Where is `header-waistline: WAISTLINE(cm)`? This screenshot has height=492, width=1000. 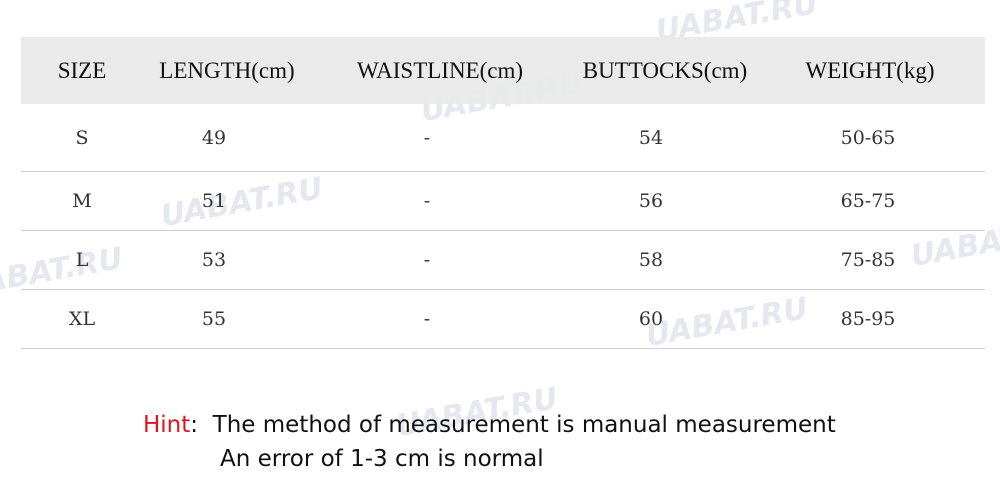
header-waistline: WAISTLINE(cm) is located at coordinates (440, 70).